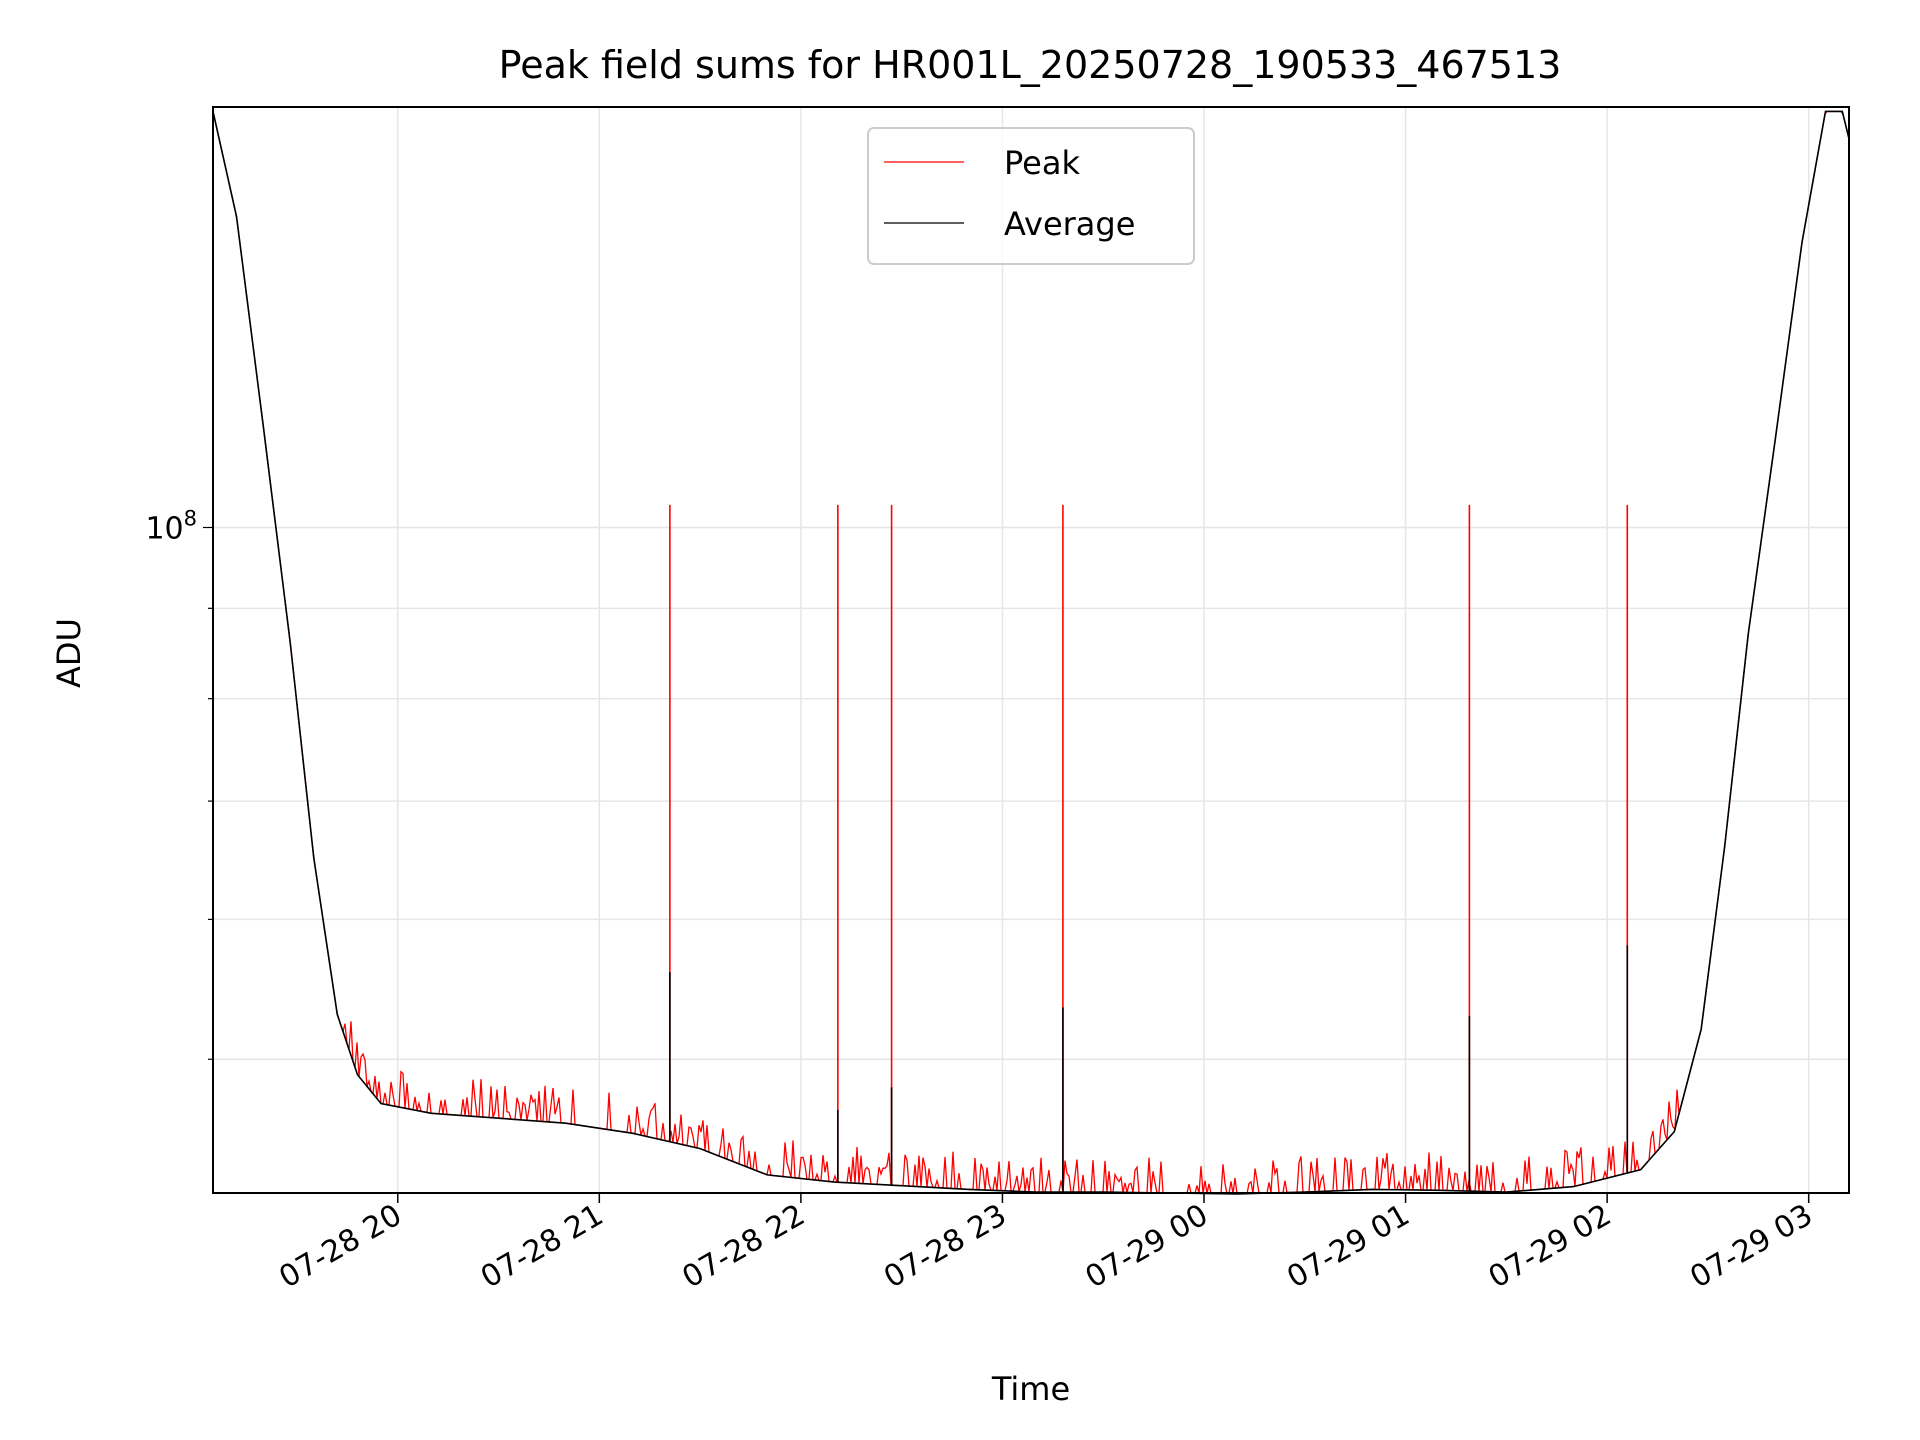 The width and height of the screenshot is (1920, 1440). I want to click on y-axis-label: ADU, so click(69, 653).